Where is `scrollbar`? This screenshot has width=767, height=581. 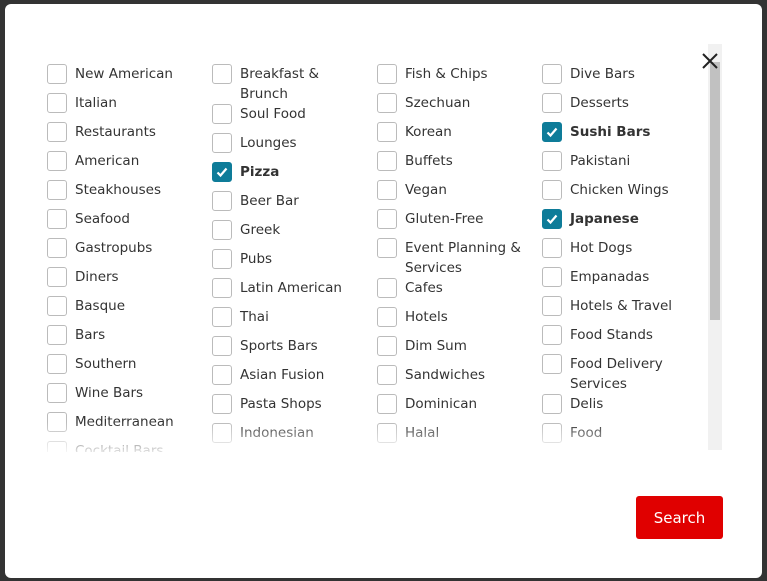
scrollbar is located at coordinates (715, 247).